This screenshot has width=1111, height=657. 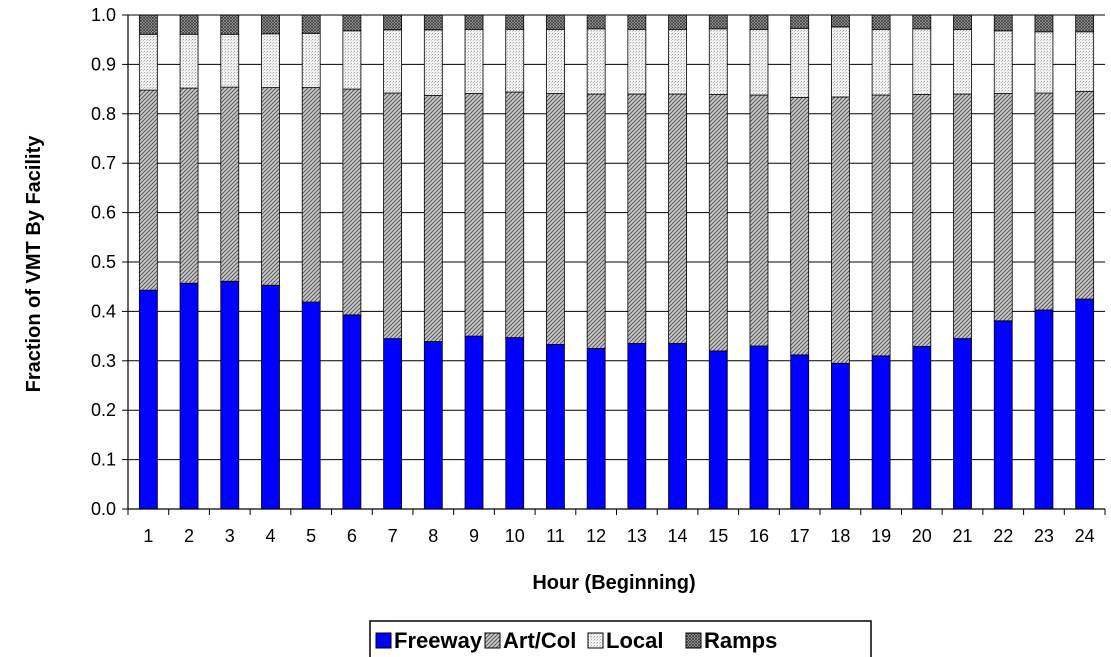 I want to click on legend-frame, so click(x=620, y=638).